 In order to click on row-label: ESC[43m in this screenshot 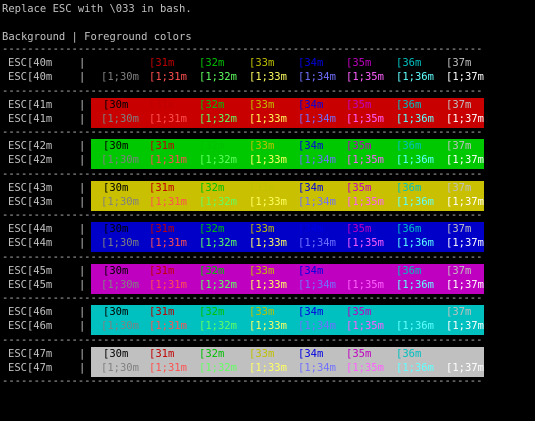, I will do `click(30, 201)`.